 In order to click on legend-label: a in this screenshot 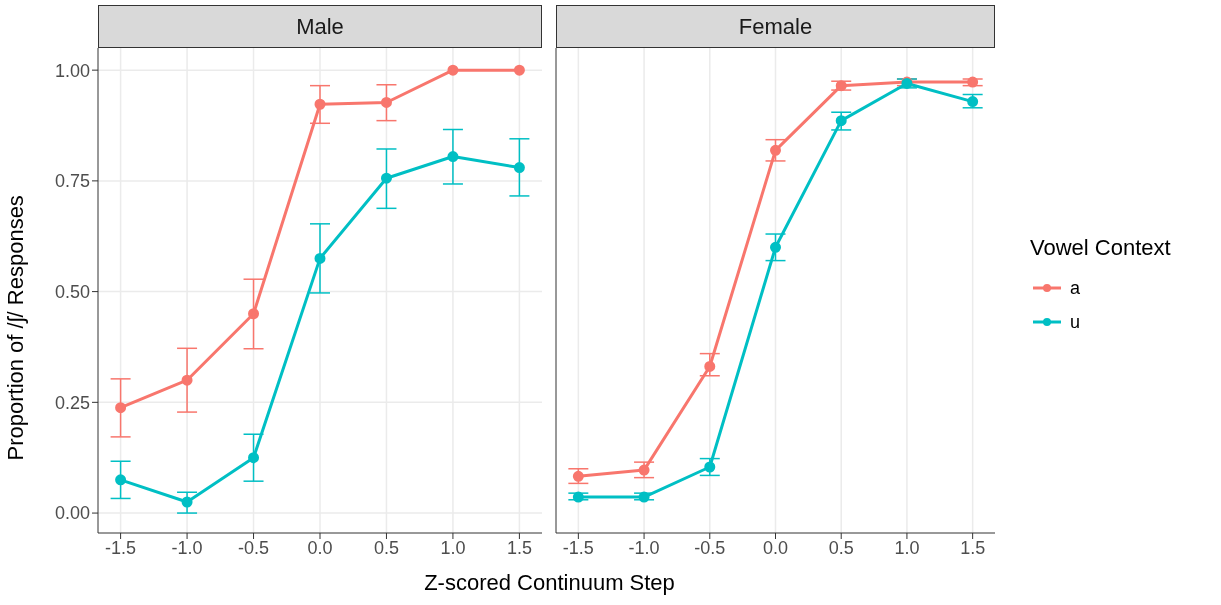, I will do `click(1075, 288)`.